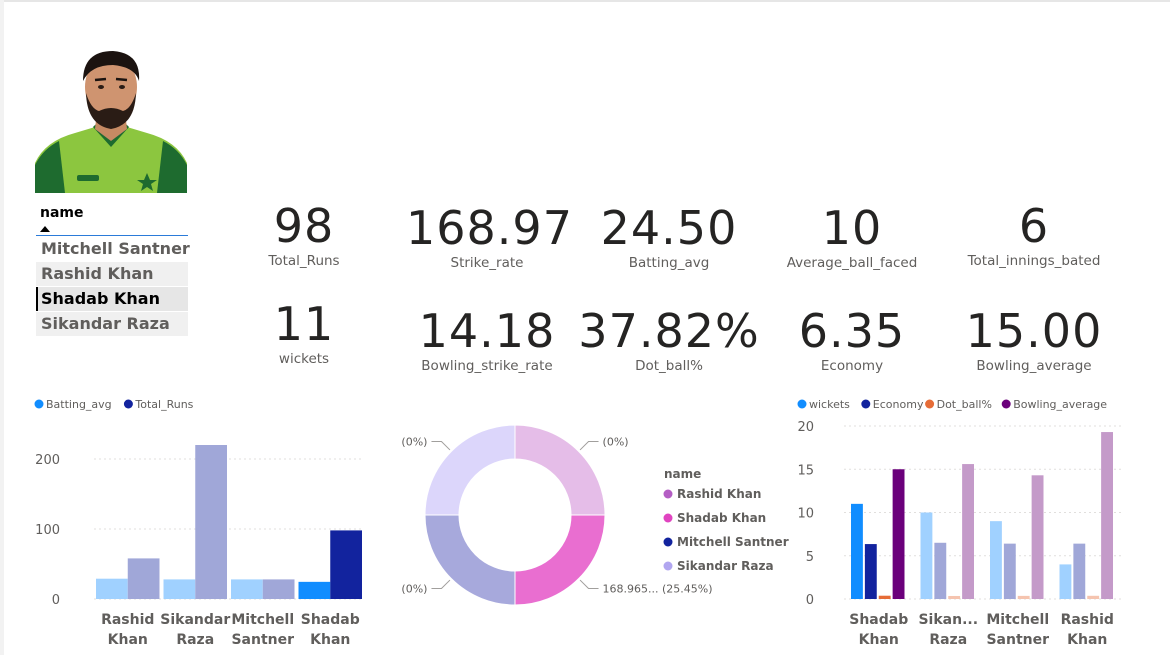 The width and height of the screenshot is (1170, 655). What do you see at coordinates (725, 566) in the screenshot?
I see `legend-label: Sikandar Raza` at bounding box center [725, 566].